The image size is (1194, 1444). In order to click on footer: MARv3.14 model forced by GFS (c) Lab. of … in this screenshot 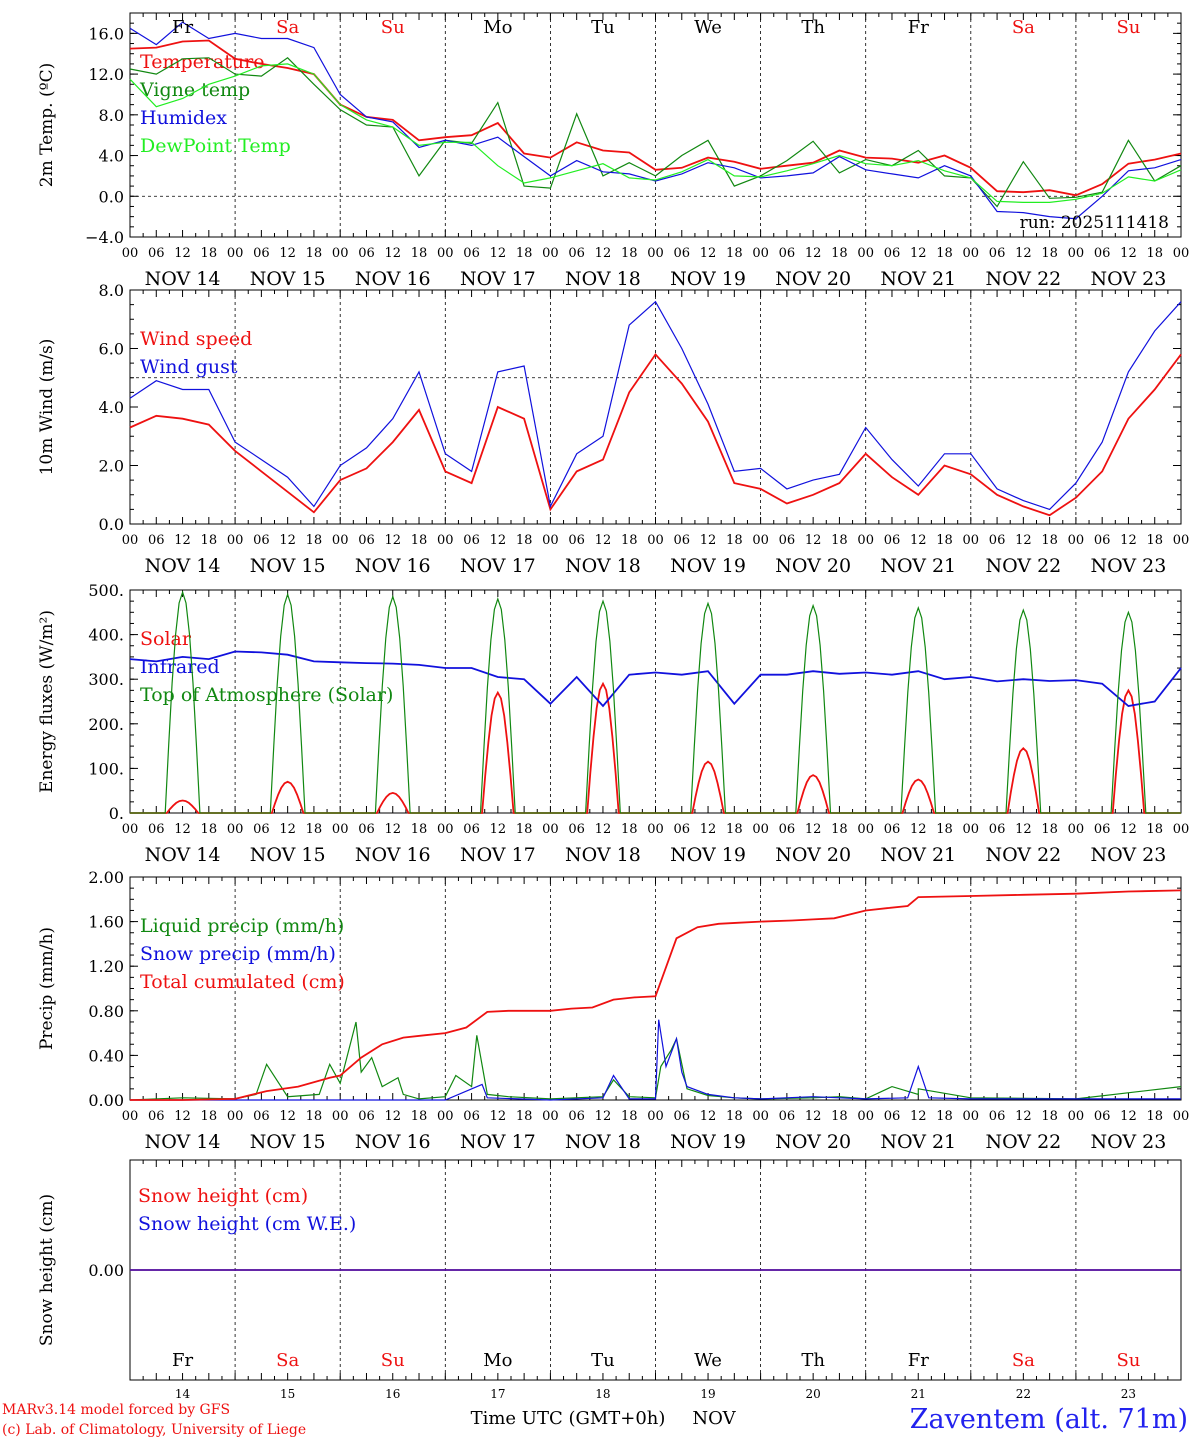, I will do `click(595, 1420)`.